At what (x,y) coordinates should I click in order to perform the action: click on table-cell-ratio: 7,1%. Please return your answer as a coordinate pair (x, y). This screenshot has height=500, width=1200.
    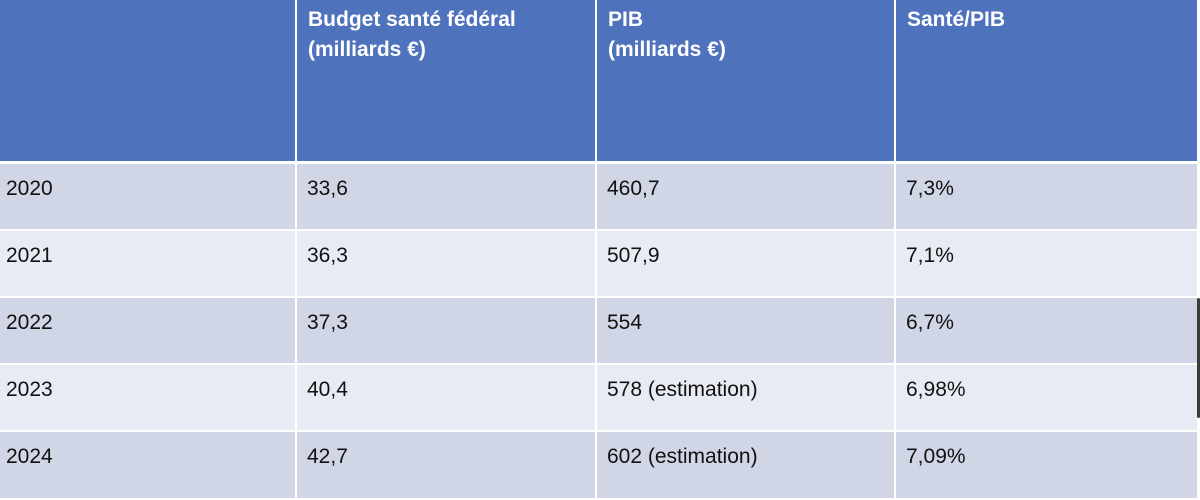
    Looking at the image, I should click on (1046, 264).